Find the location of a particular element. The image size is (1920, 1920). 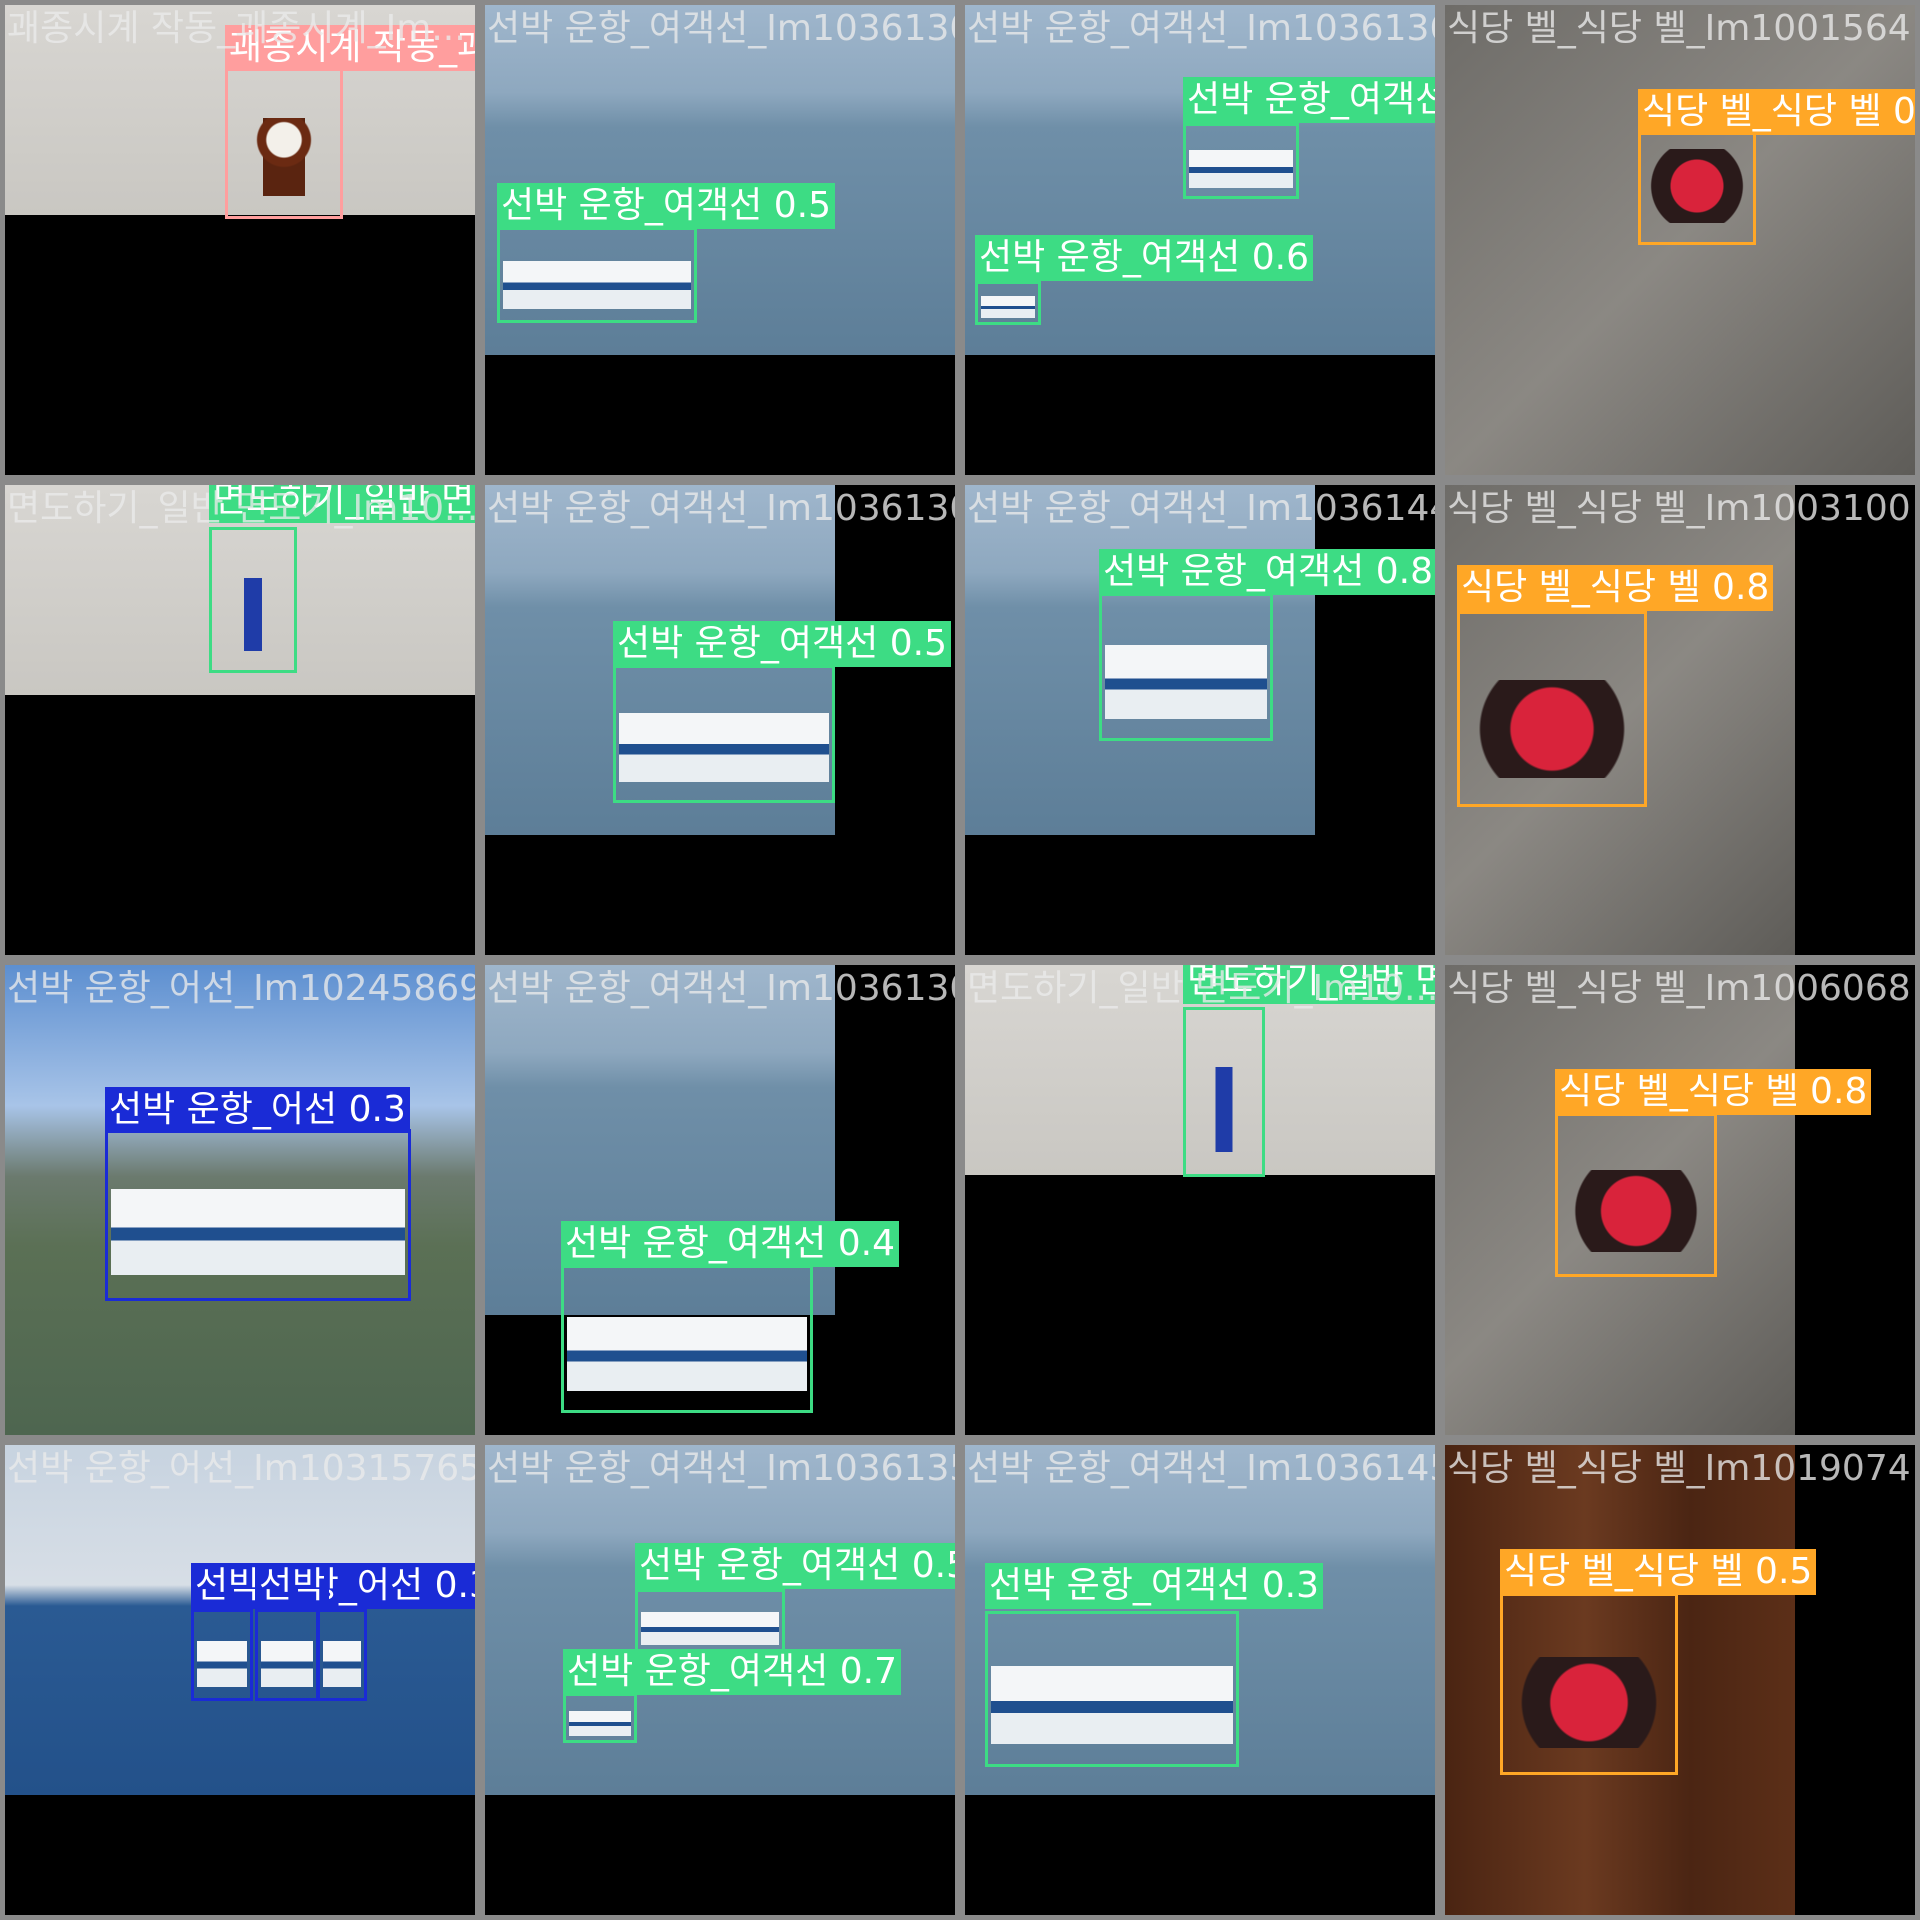

detection-label: 선박 운항_여객선 0.6 is located at coordinates (1144, 258).